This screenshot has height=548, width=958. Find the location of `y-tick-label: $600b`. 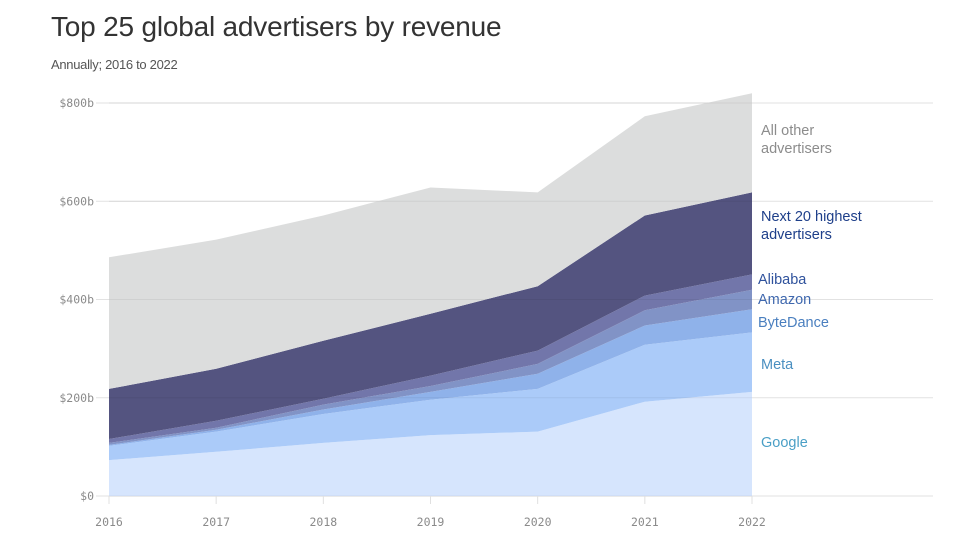

y-tick-label: $600b is located at coordinates (76, 201).